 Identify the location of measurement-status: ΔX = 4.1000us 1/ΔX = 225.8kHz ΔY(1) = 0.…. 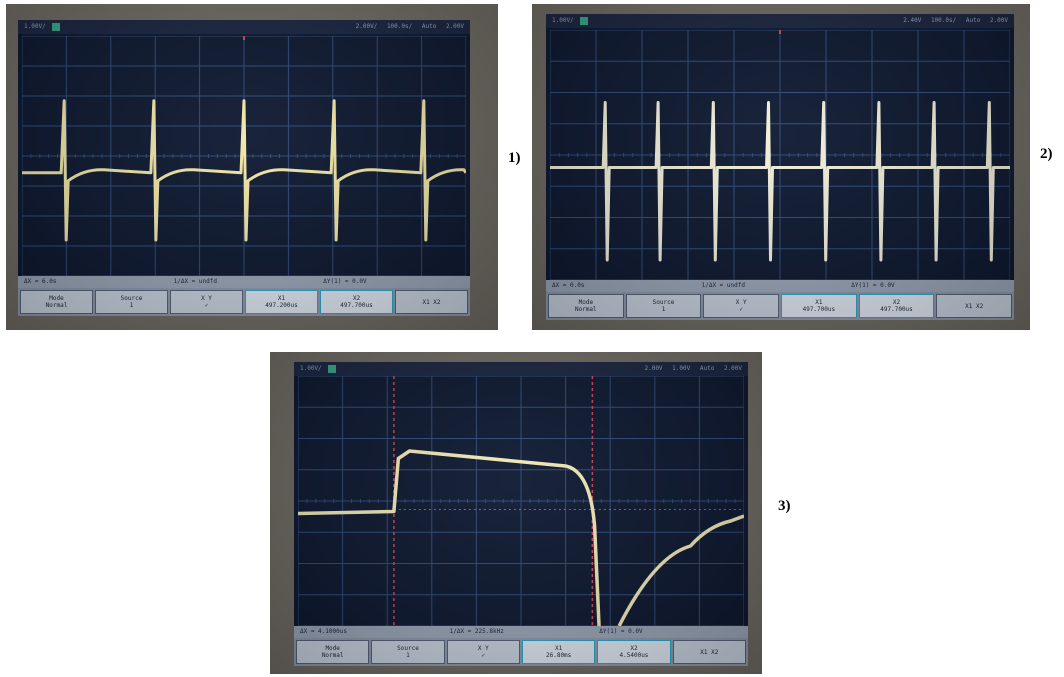
(521, 632).